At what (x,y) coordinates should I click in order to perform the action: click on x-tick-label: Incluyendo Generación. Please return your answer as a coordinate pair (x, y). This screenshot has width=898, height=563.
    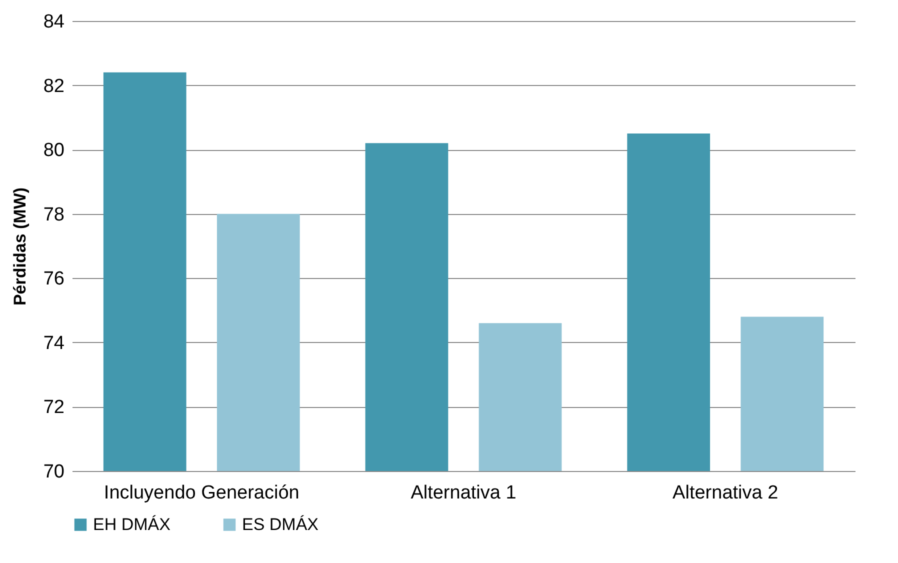
    Looking at the image, I should click on (202, 493).